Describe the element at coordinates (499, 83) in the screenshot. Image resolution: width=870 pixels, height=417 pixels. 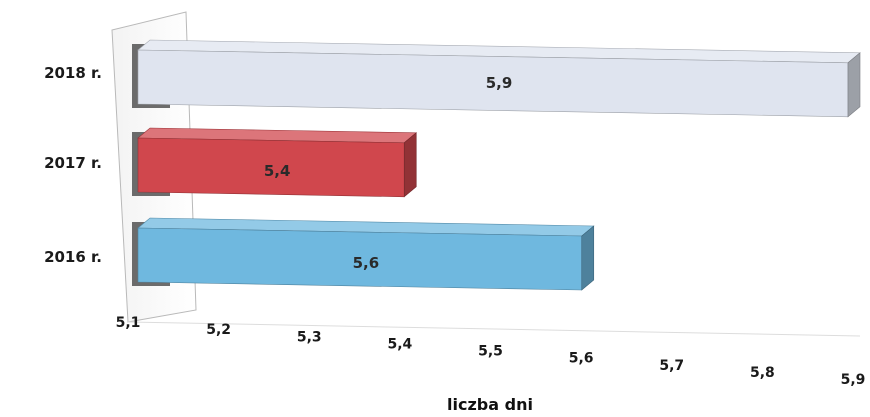
I see `bar-value-label: 5,9` at that location.